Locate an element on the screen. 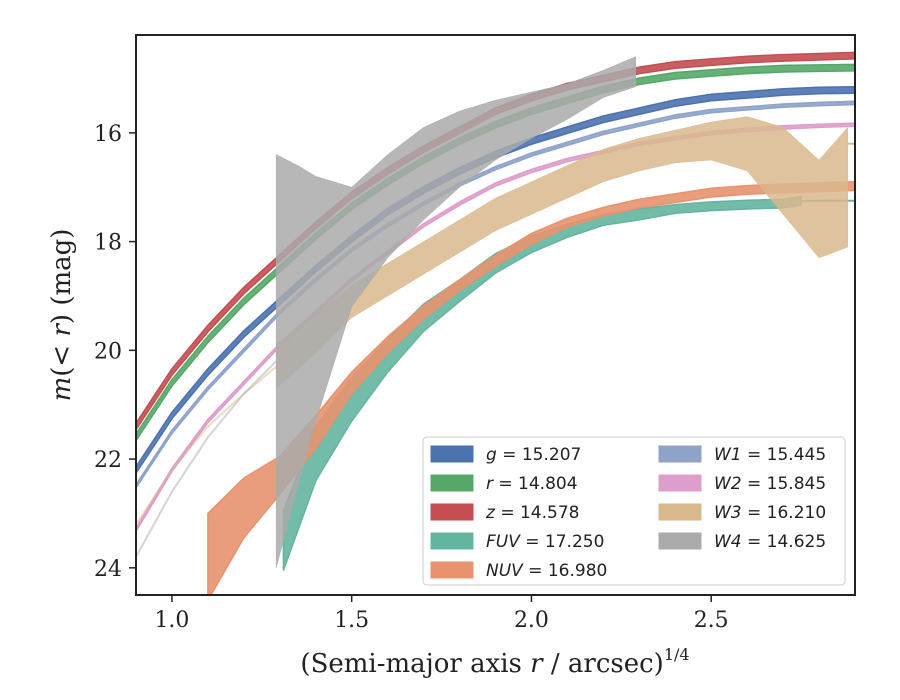 This screenshot has height=700, width=900. legend-label: g = 15.207 is located at coordinates (533, 455).